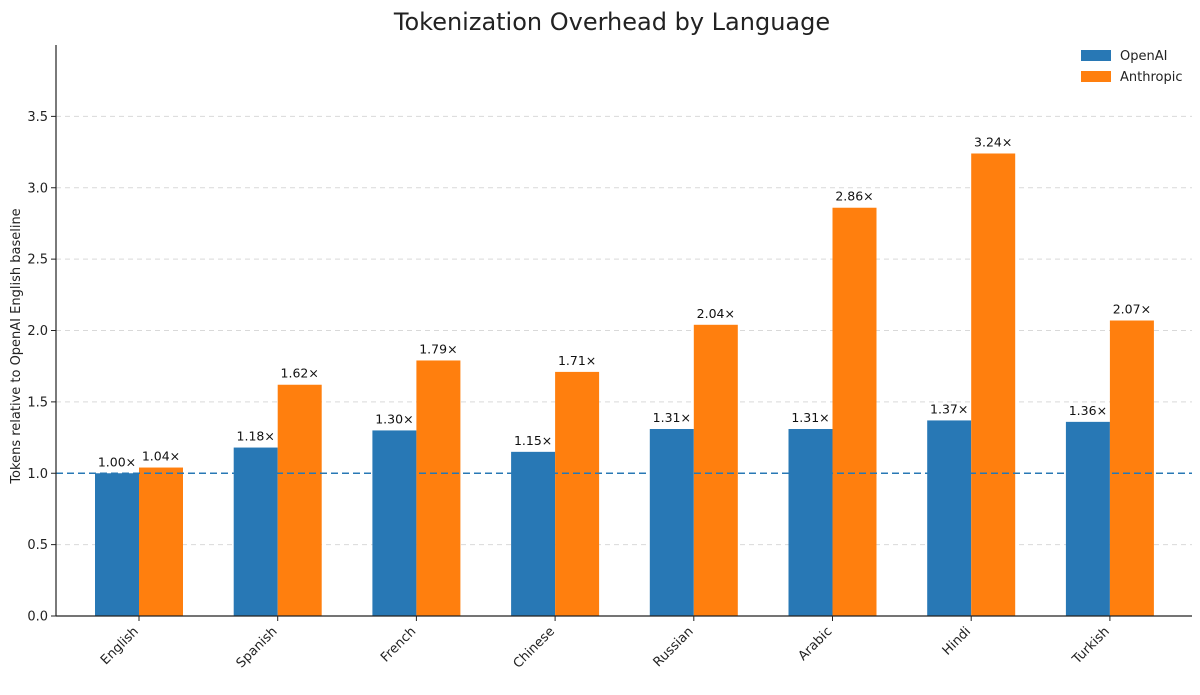  What do you see at coordinates (533, 533) in the screenshot?
I see `bar-openai-chinese` at bounding box center [533, 533].